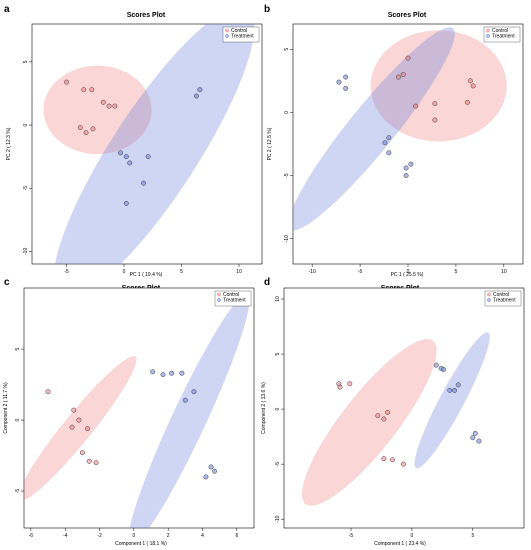 Image resolution: width=531 pixels, height=550 pixels. Describe the element at coordinates (287, 238) in the screenshot. I see `y-tick-label: -10` at that location.